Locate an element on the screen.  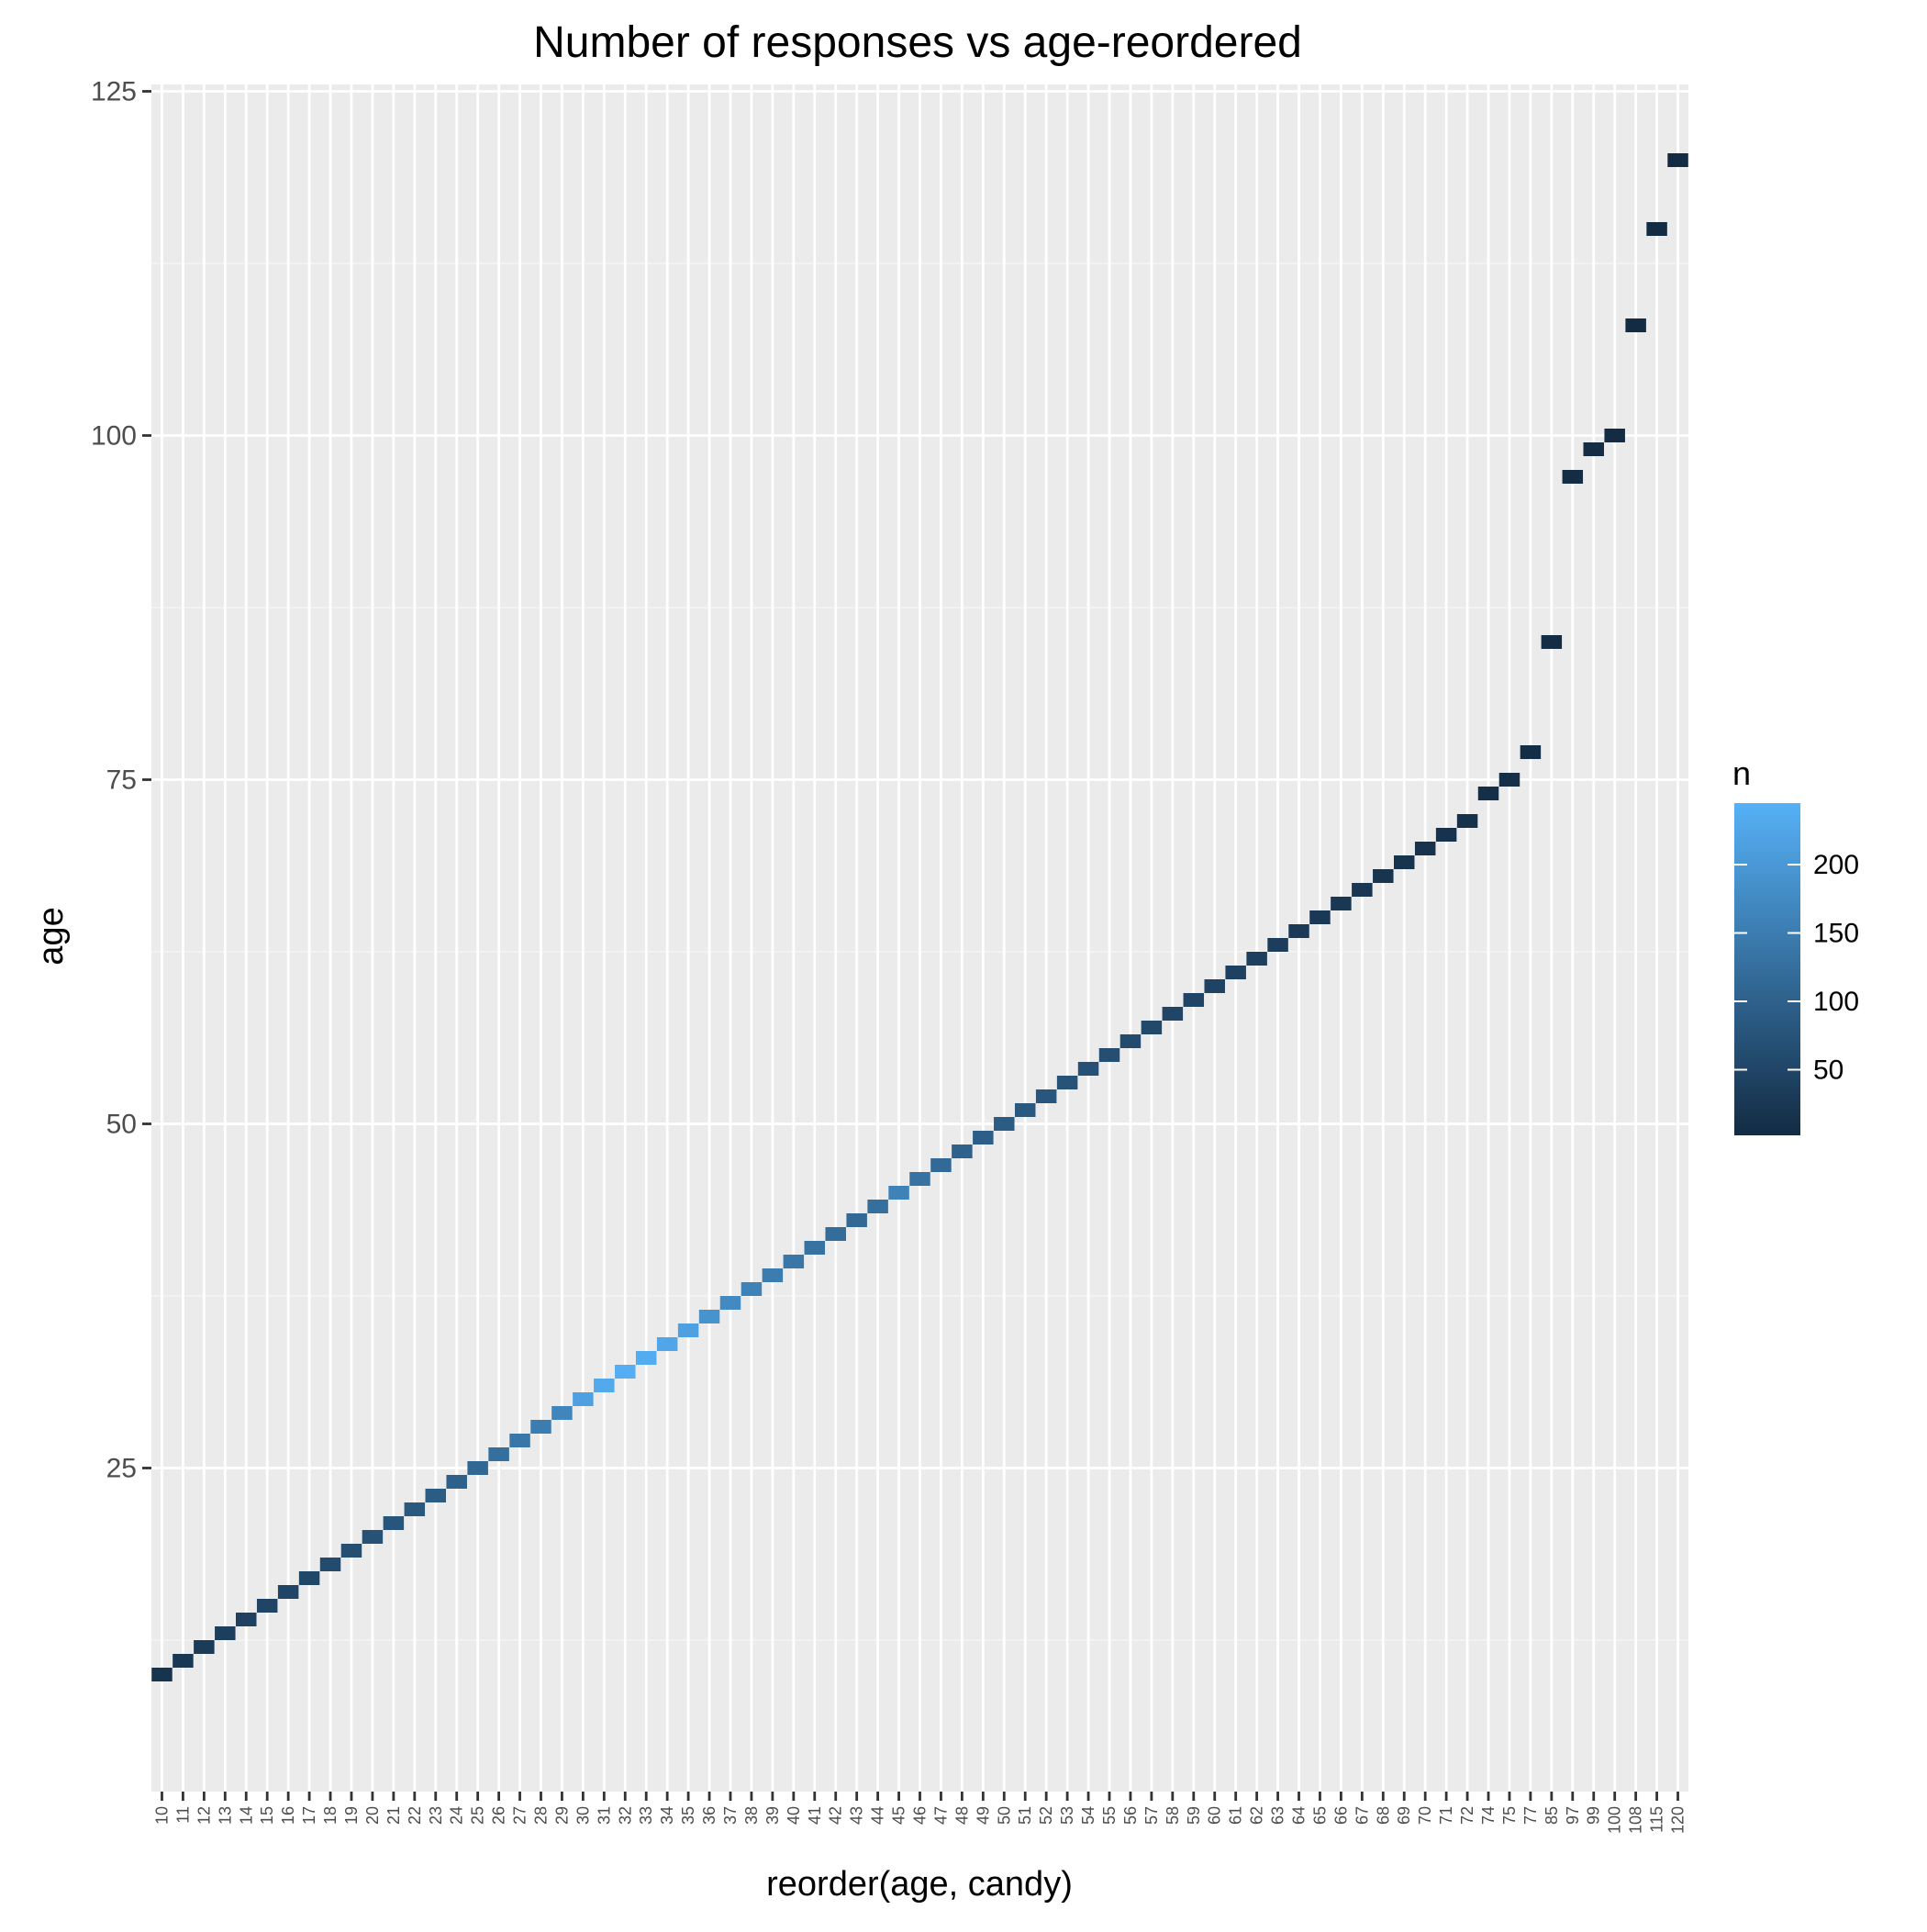
x-tick-label: 44 is located at coordinates (878, 1815).